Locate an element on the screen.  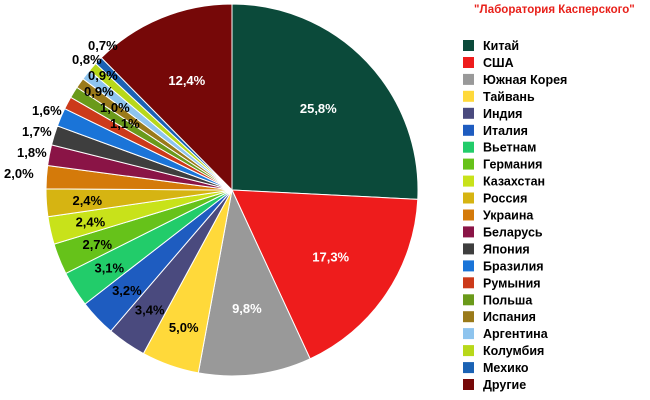
data-label-18: 0,9% is located at coordinates (103, 75).